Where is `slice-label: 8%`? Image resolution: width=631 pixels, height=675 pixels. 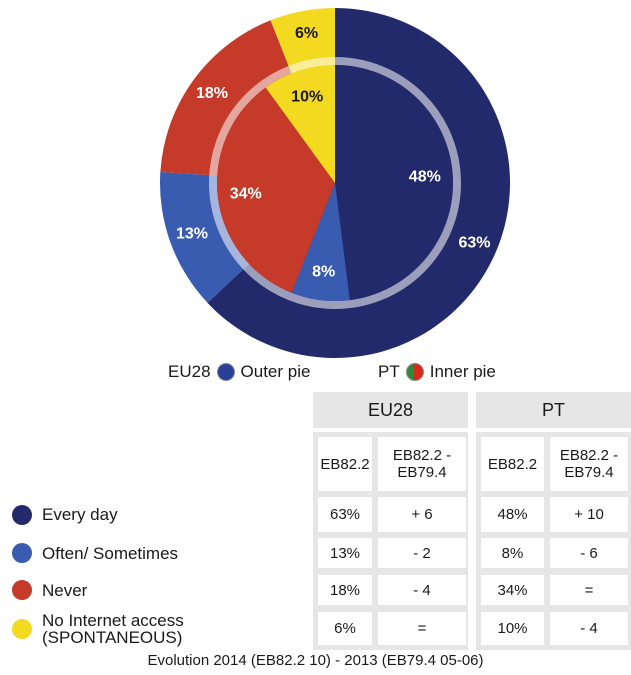 slice-label: 8% is located at coordinates (323, 272).